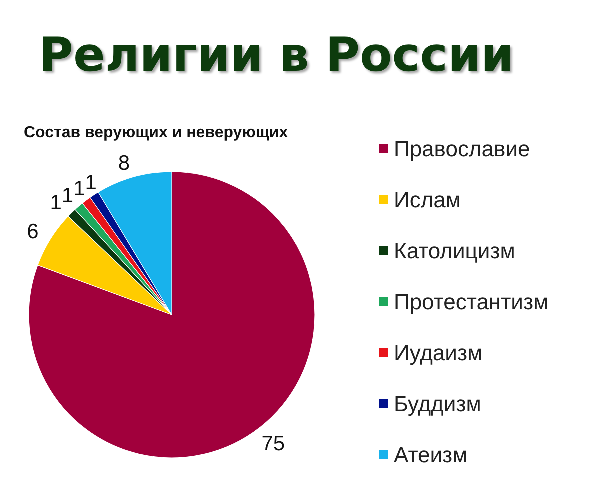  What do you see at coordinates (33, 232) in the screenshot?
I see `data-label: 6` at bounding box center [33, 232].